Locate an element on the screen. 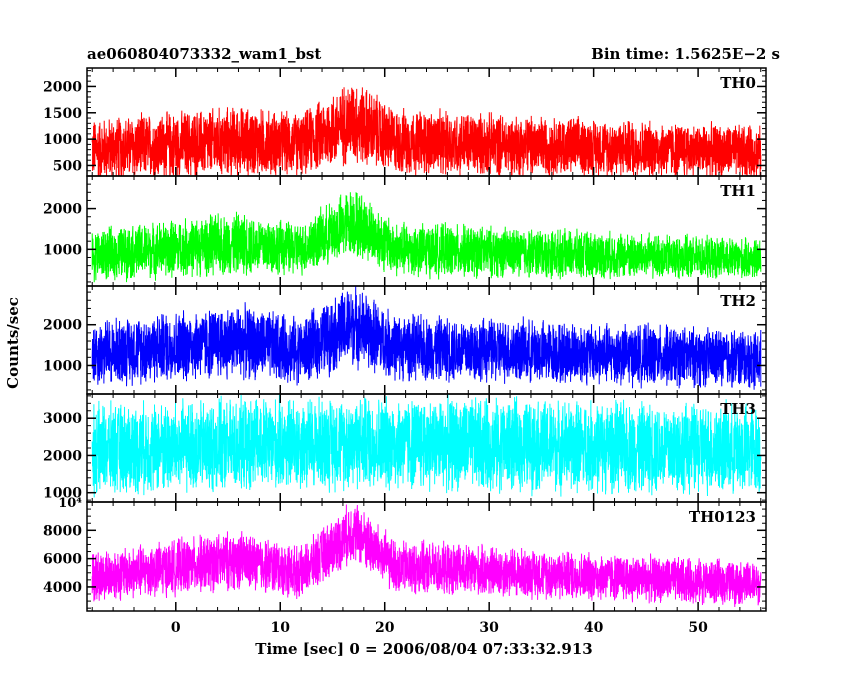 Image resolution: width=850 pixels, height=680 pixels. panel-th2: 1000 2000 TH2 is located at coordinates (405, 340).